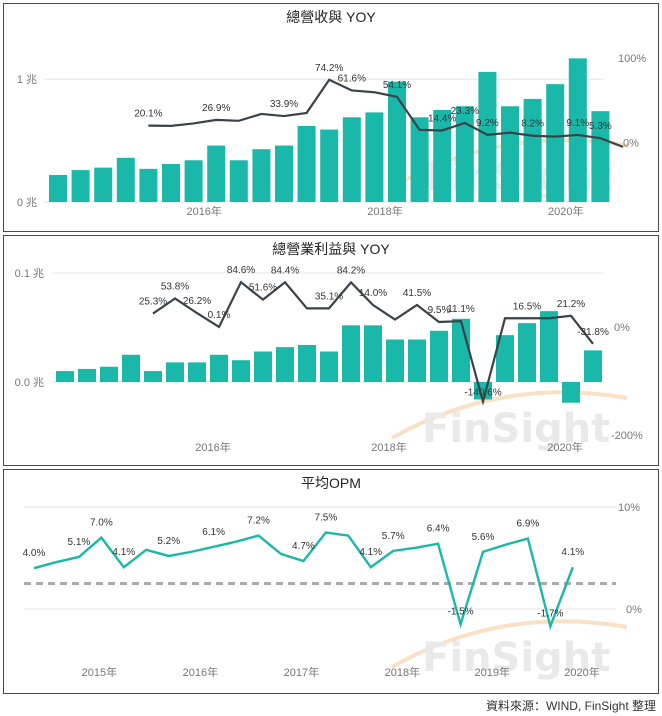 This screenshot has width=662, height=716. Describe the element at coordinates (393, 536) in the screenshot. I see `avg-opm-label: 5.7%` at that location.